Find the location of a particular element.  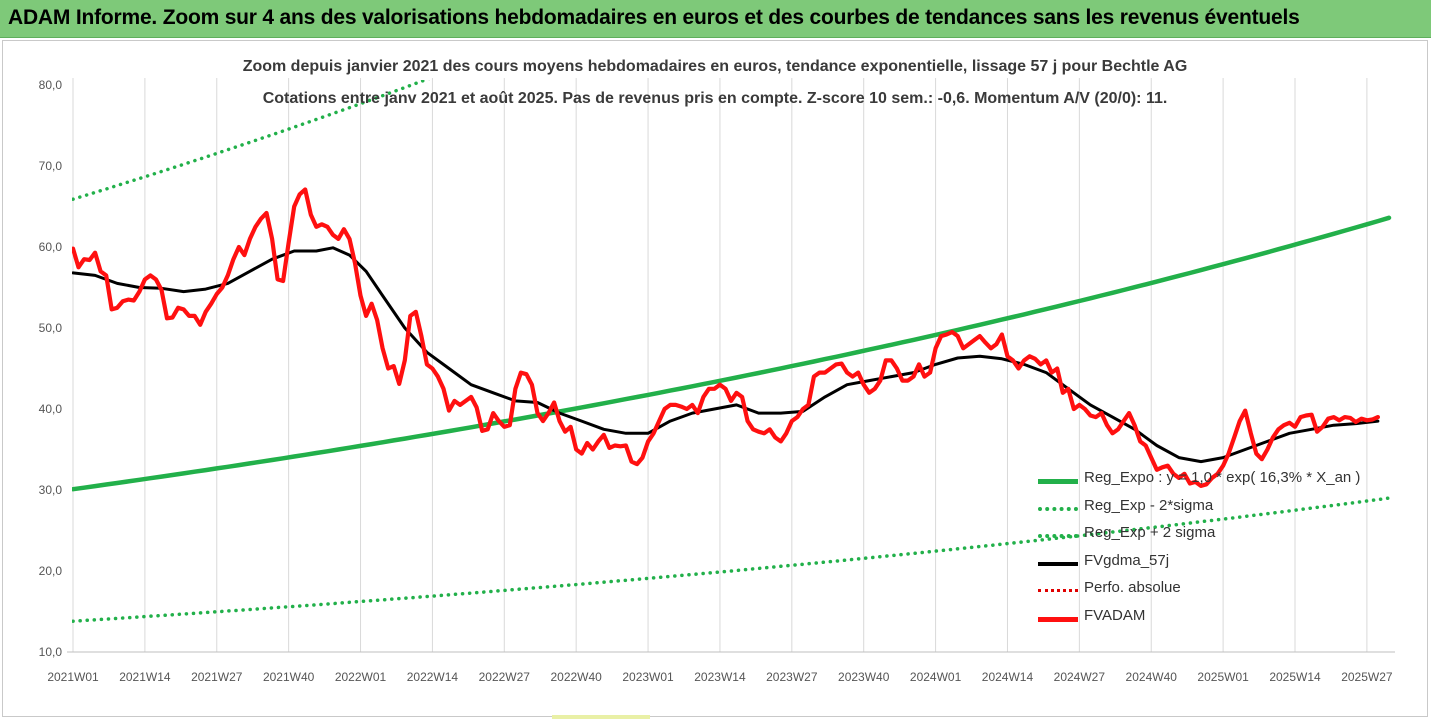

legend-item-fvadam: FVADAM is located at coordinates (1151, 618).